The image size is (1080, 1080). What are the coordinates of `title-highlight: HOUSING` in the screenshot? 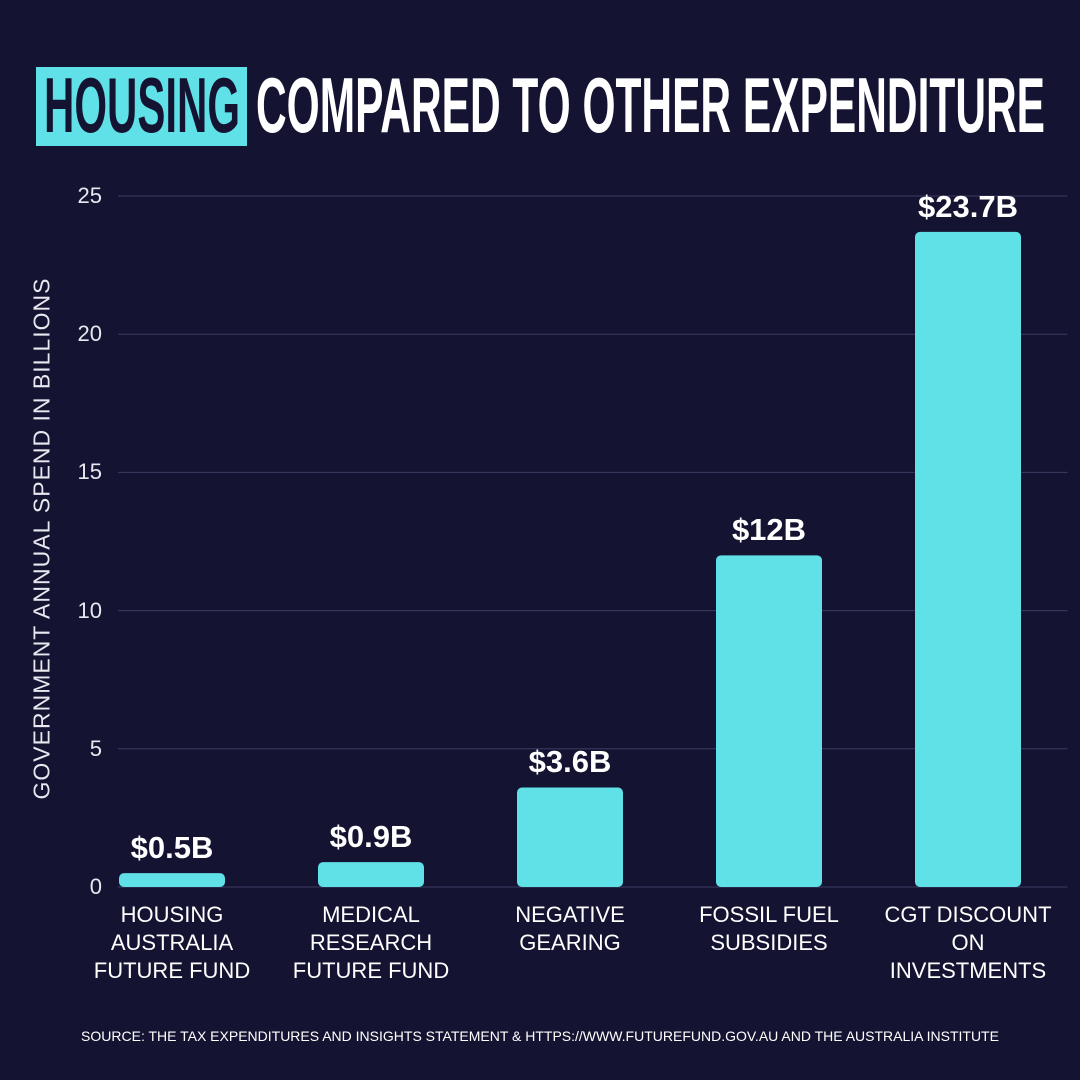 It's located at (142, 105).